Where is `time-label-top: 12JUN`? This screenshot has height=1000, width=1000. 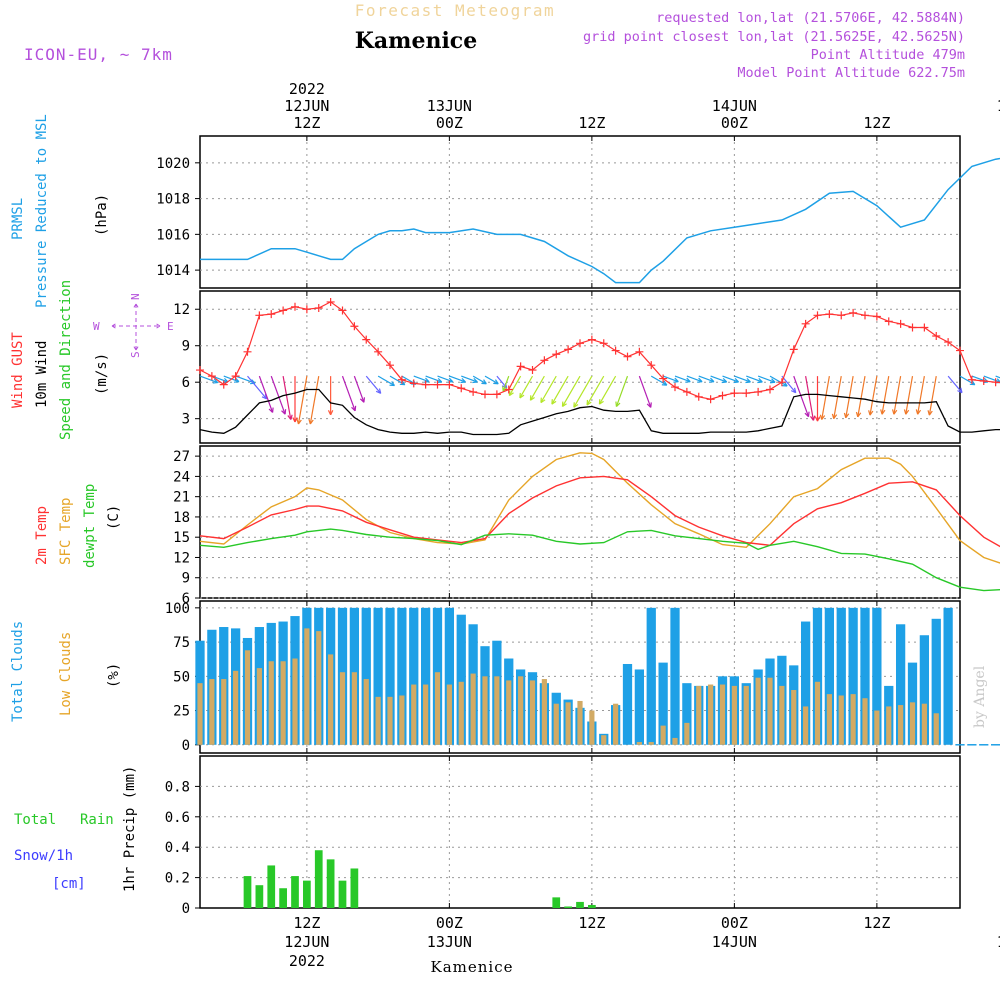 time-label-top: 12JUN is located at coordinates (306, 106).